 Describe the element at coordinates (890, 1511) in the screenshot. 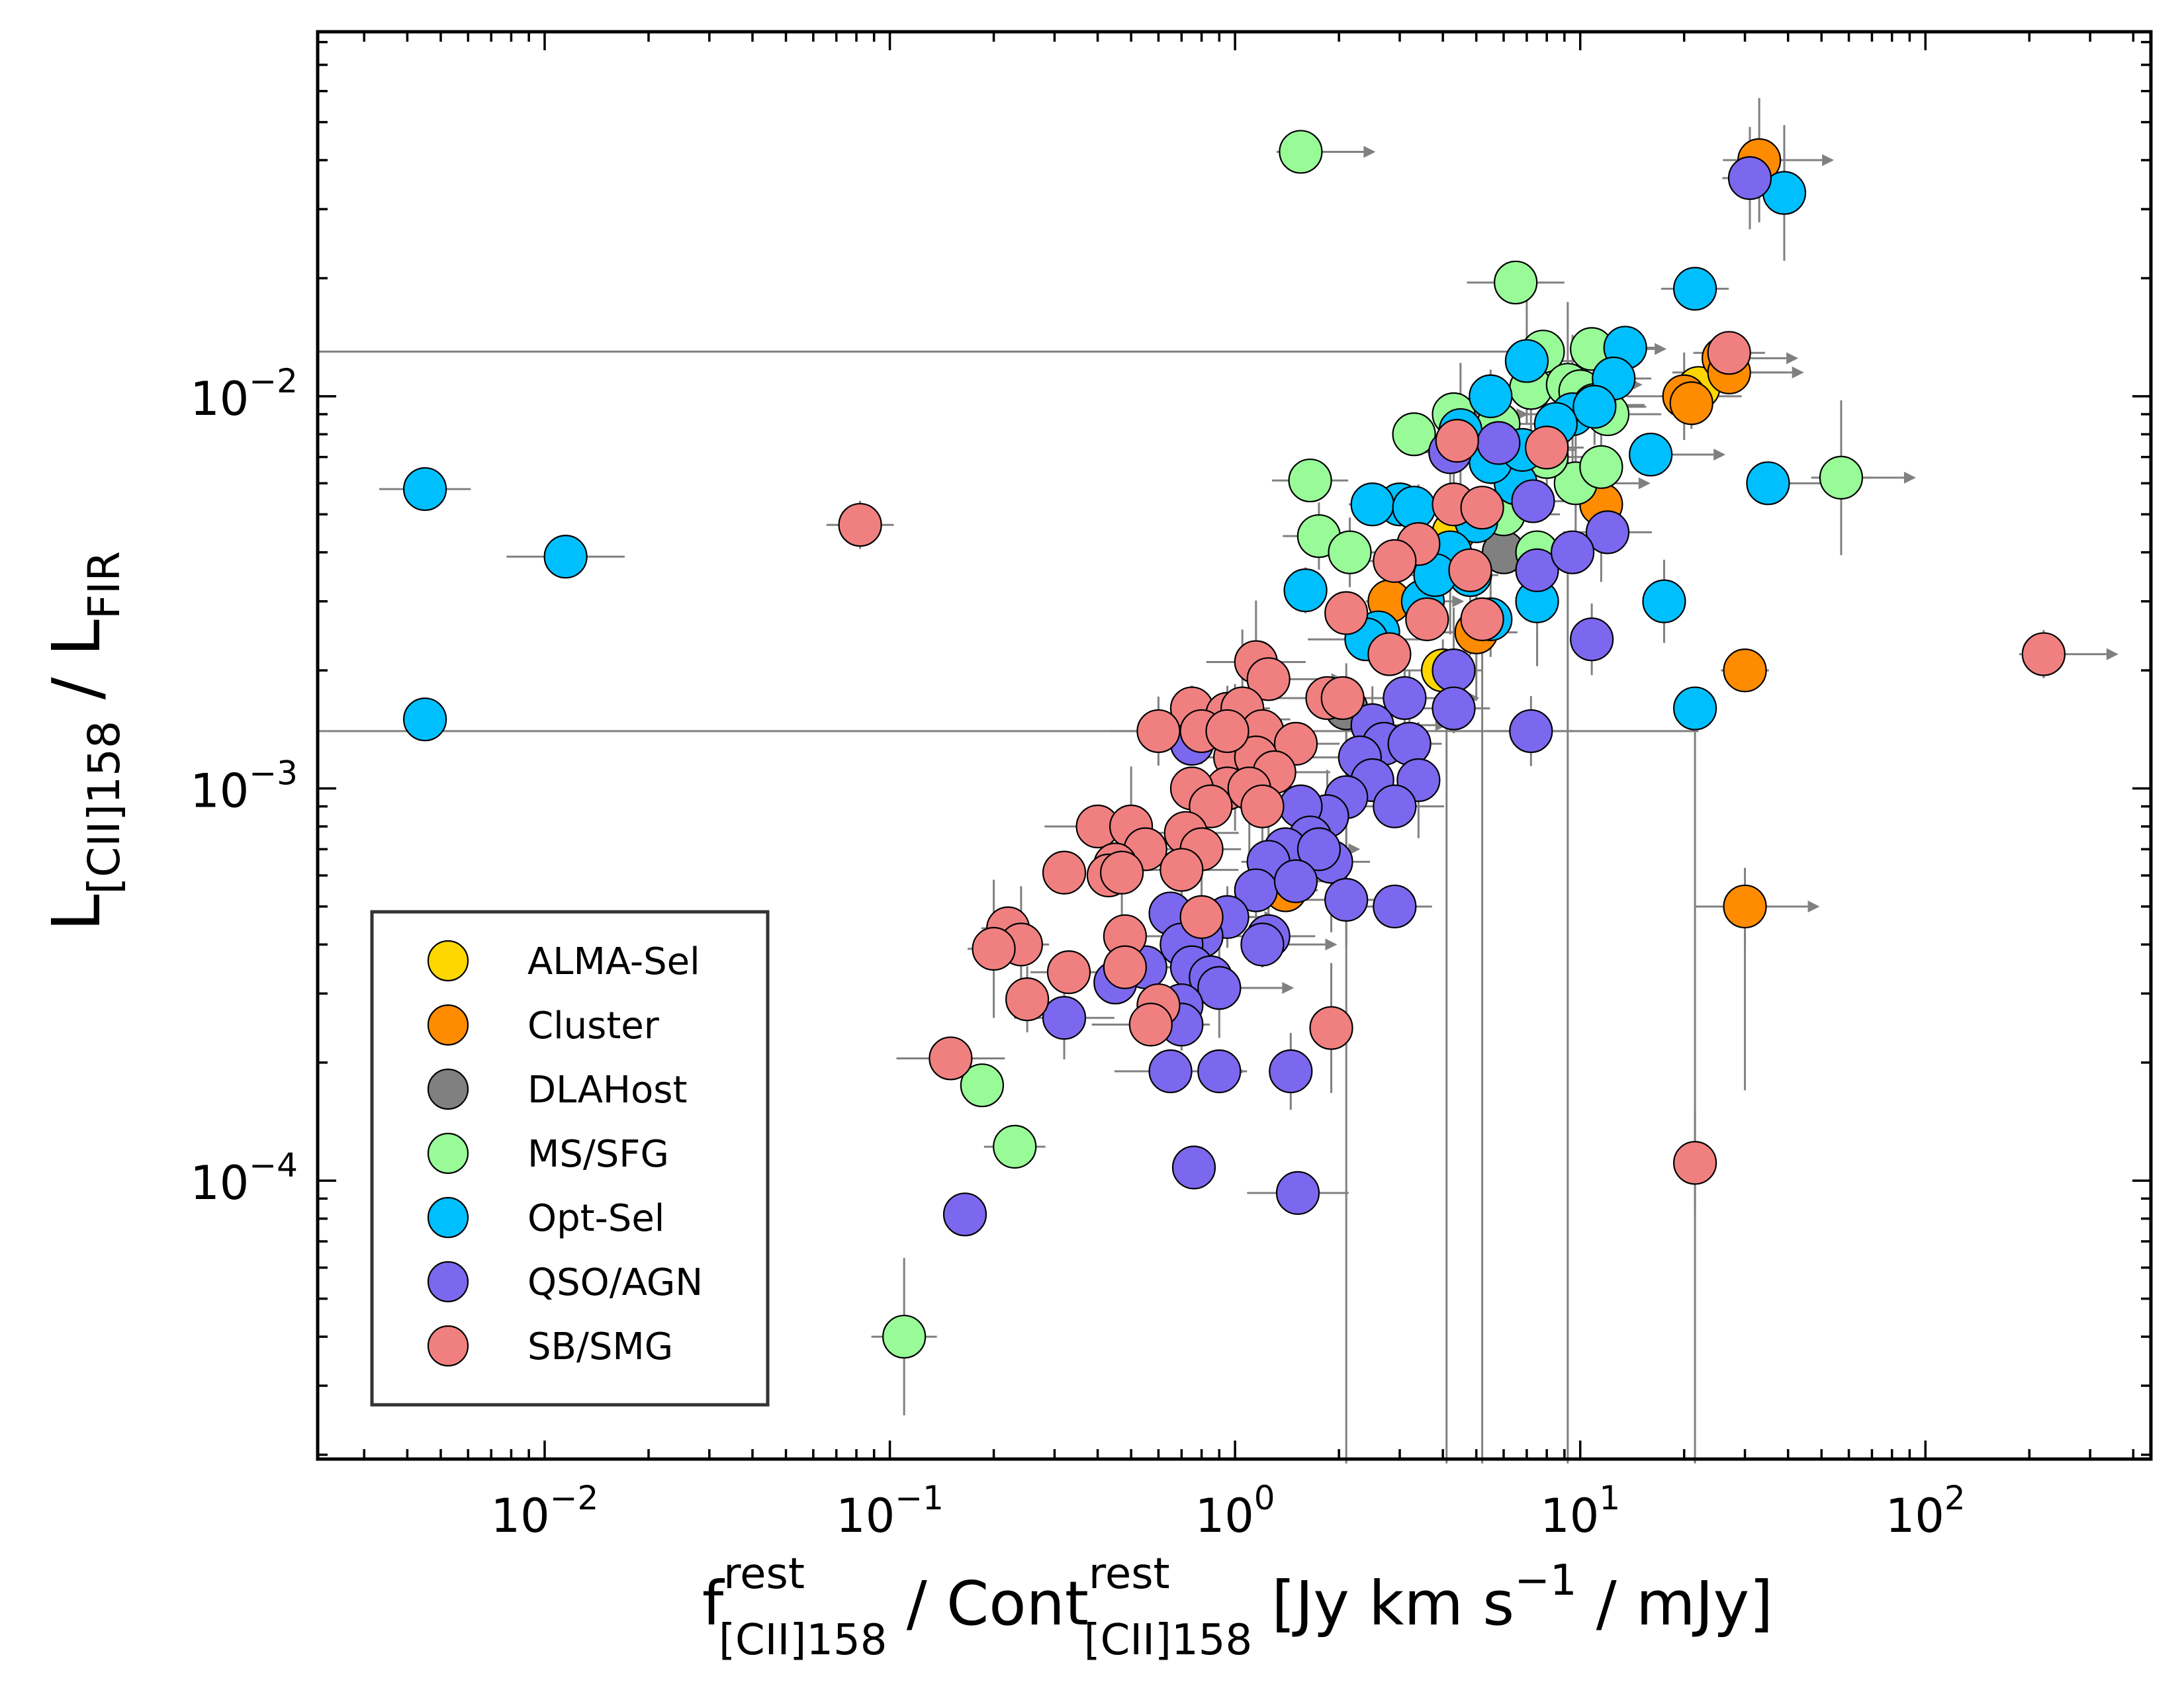

I see `x-tick-label: 10⁻¹` at that location.